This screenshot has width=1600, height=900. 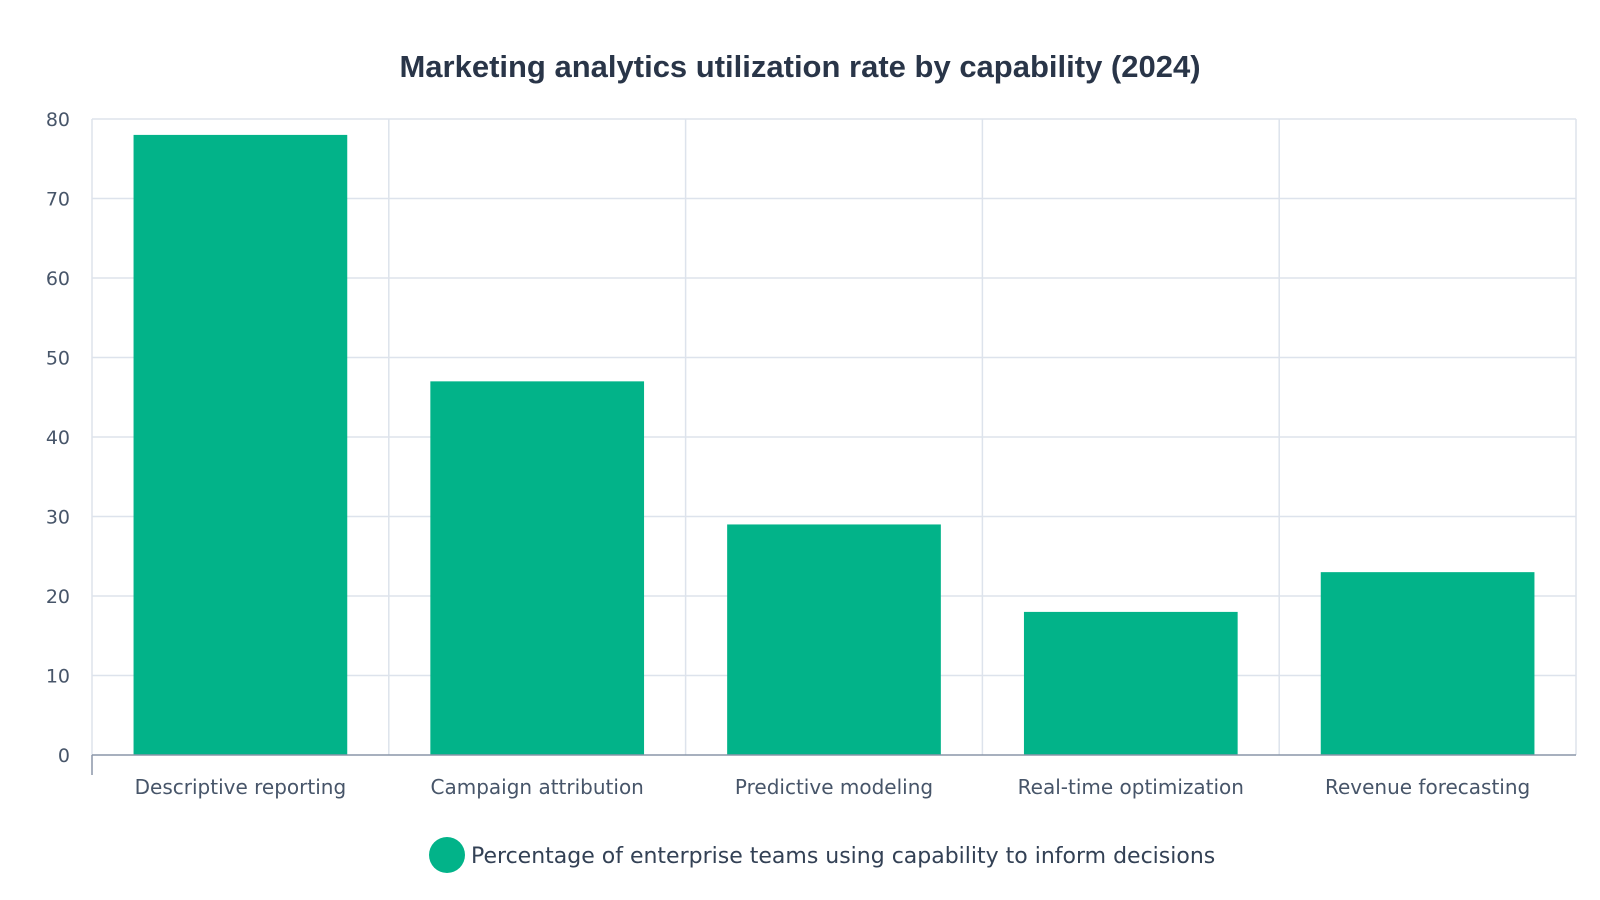 What do you see at coordinates (447, 855) in the screenshot?
I see `legend-swatch` at bounding box center [447, 855].